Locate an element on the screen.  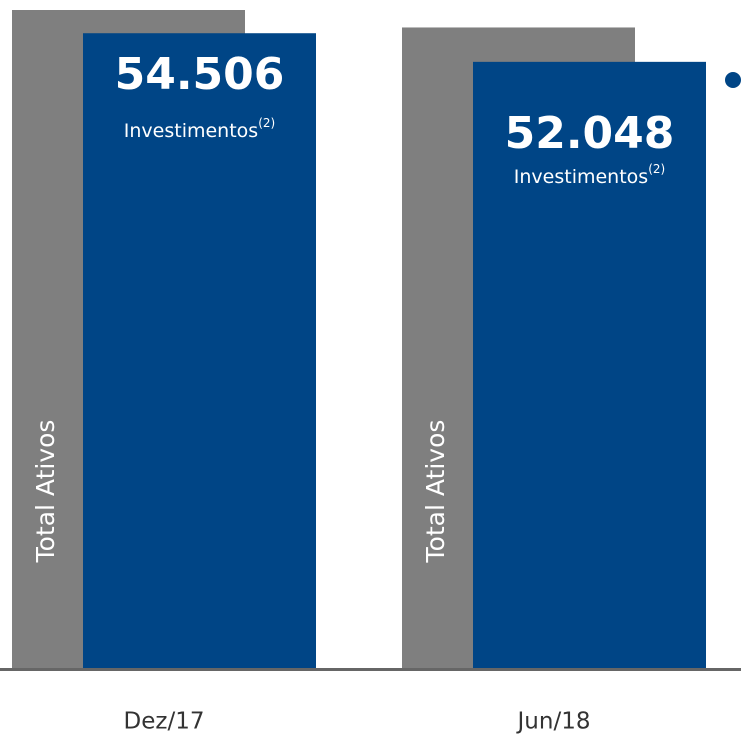
value-label: 54.506 is located at coordinates (200, 74).